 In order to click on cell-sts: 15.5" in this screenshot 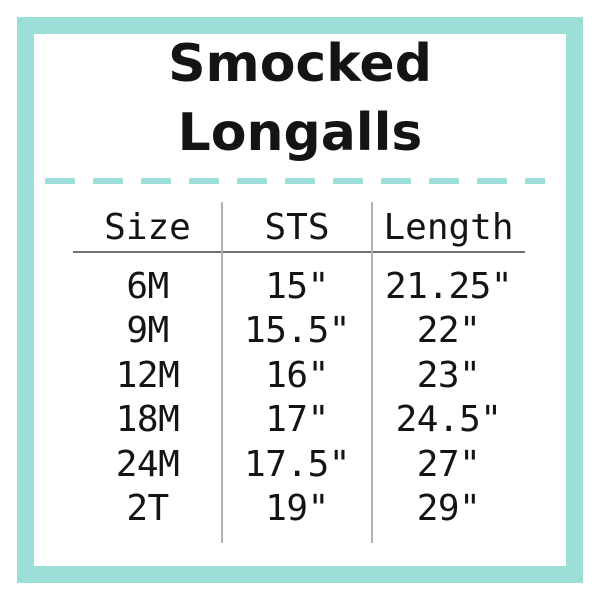, I will do `click(297, 331)`.